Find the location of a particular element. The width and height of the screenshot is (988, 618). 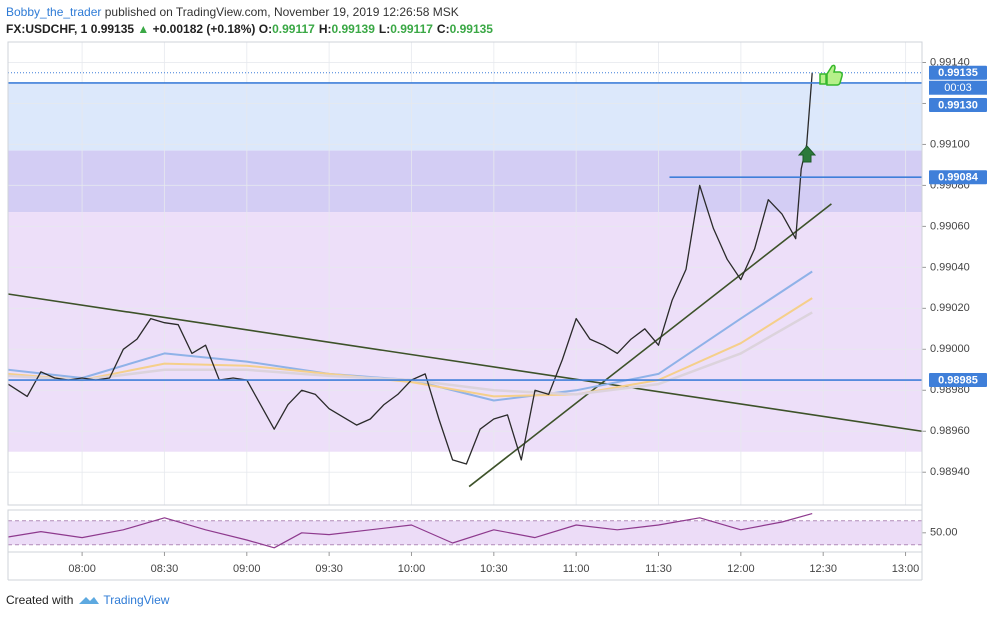

y-tick-label: 0.99100 is located at coordinates (950, 144).